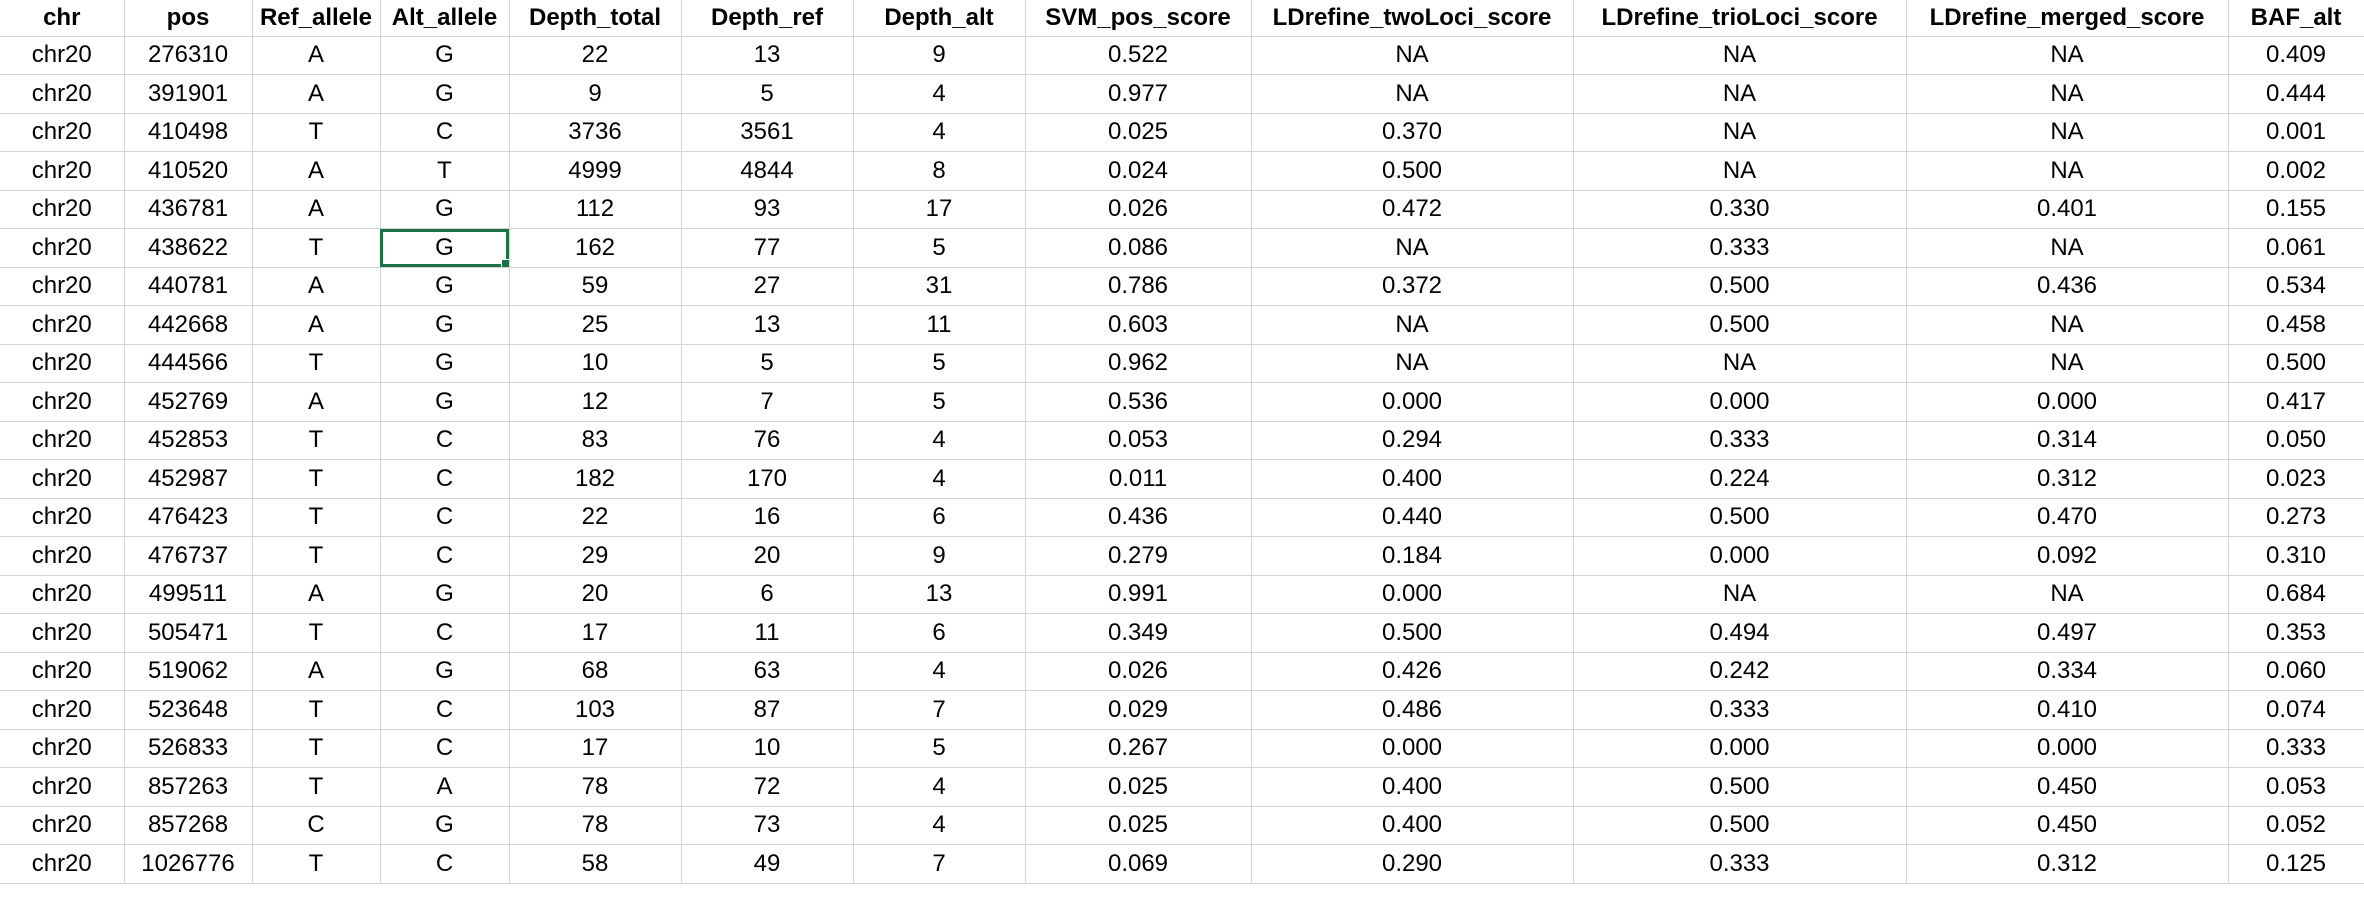 Image resolution: width=2364 pixels, height=910 pixels. What do you see at coordinates (1138, 864) in the screenshot?
I see `cell-svm-pos-score: 0.069` at bounding box center [1138, 864].